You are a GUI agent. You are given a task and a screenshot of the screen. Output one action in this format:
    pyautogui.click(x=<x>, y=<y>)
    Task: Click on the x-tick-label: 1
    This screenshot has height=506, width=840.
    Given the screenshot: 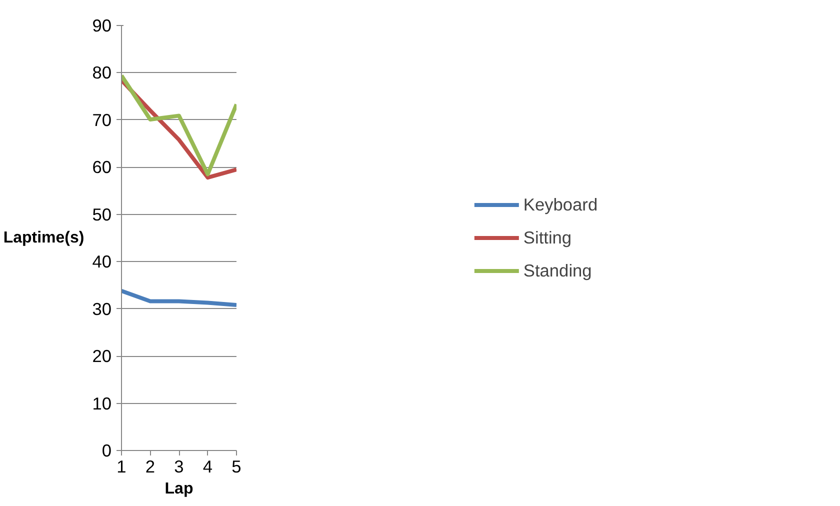 What is the action you would take?
    pyautogui.click(x=121, y=466)
    